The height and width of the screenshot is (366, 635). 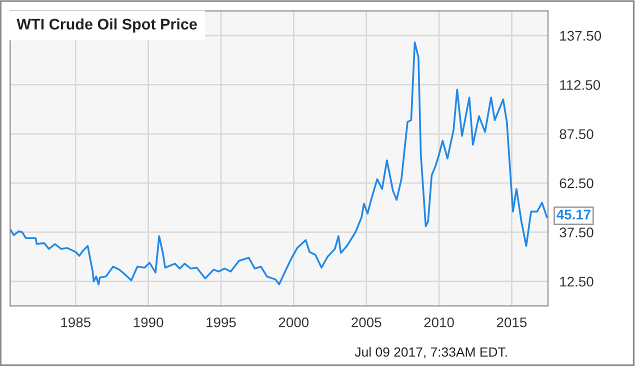 I want to click on chart-title: WTI Crude Oil Spot Price, so click(x=106, y=25).